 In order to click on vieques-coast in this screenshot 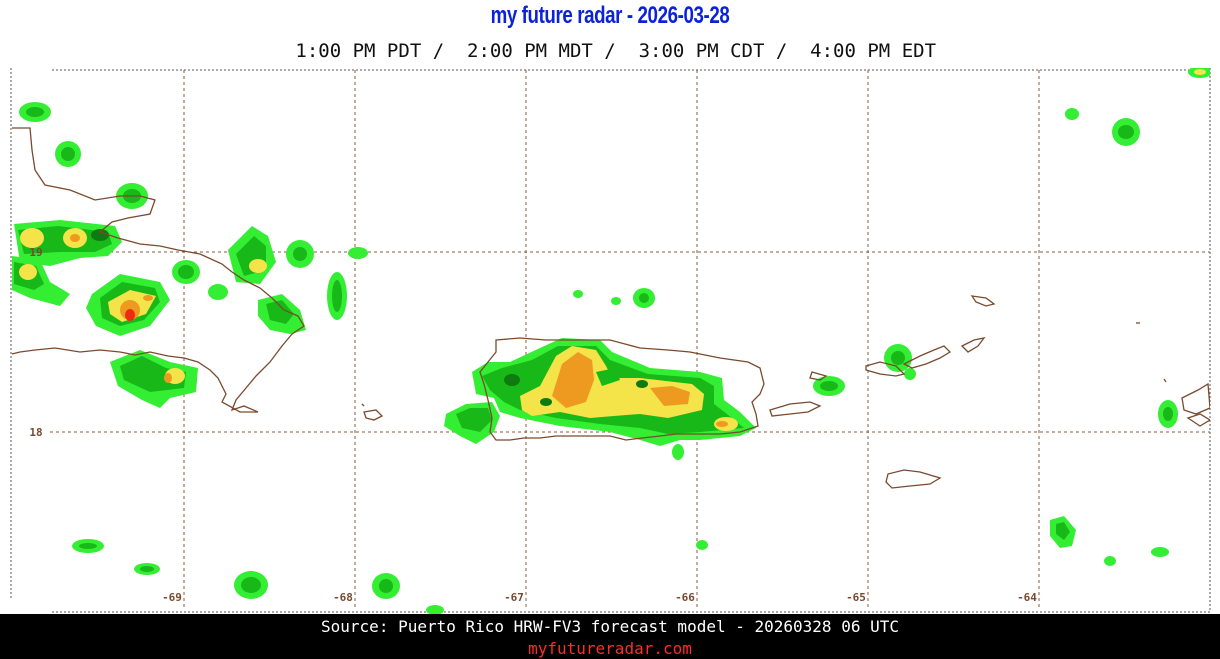, I will do `click(795, 409)`.